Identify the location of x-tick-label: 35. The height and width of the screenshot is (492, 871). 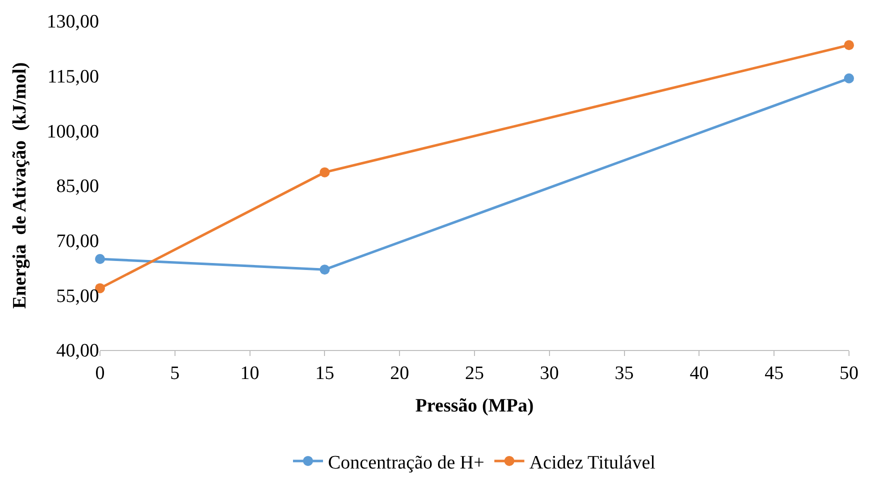
(624, 373).